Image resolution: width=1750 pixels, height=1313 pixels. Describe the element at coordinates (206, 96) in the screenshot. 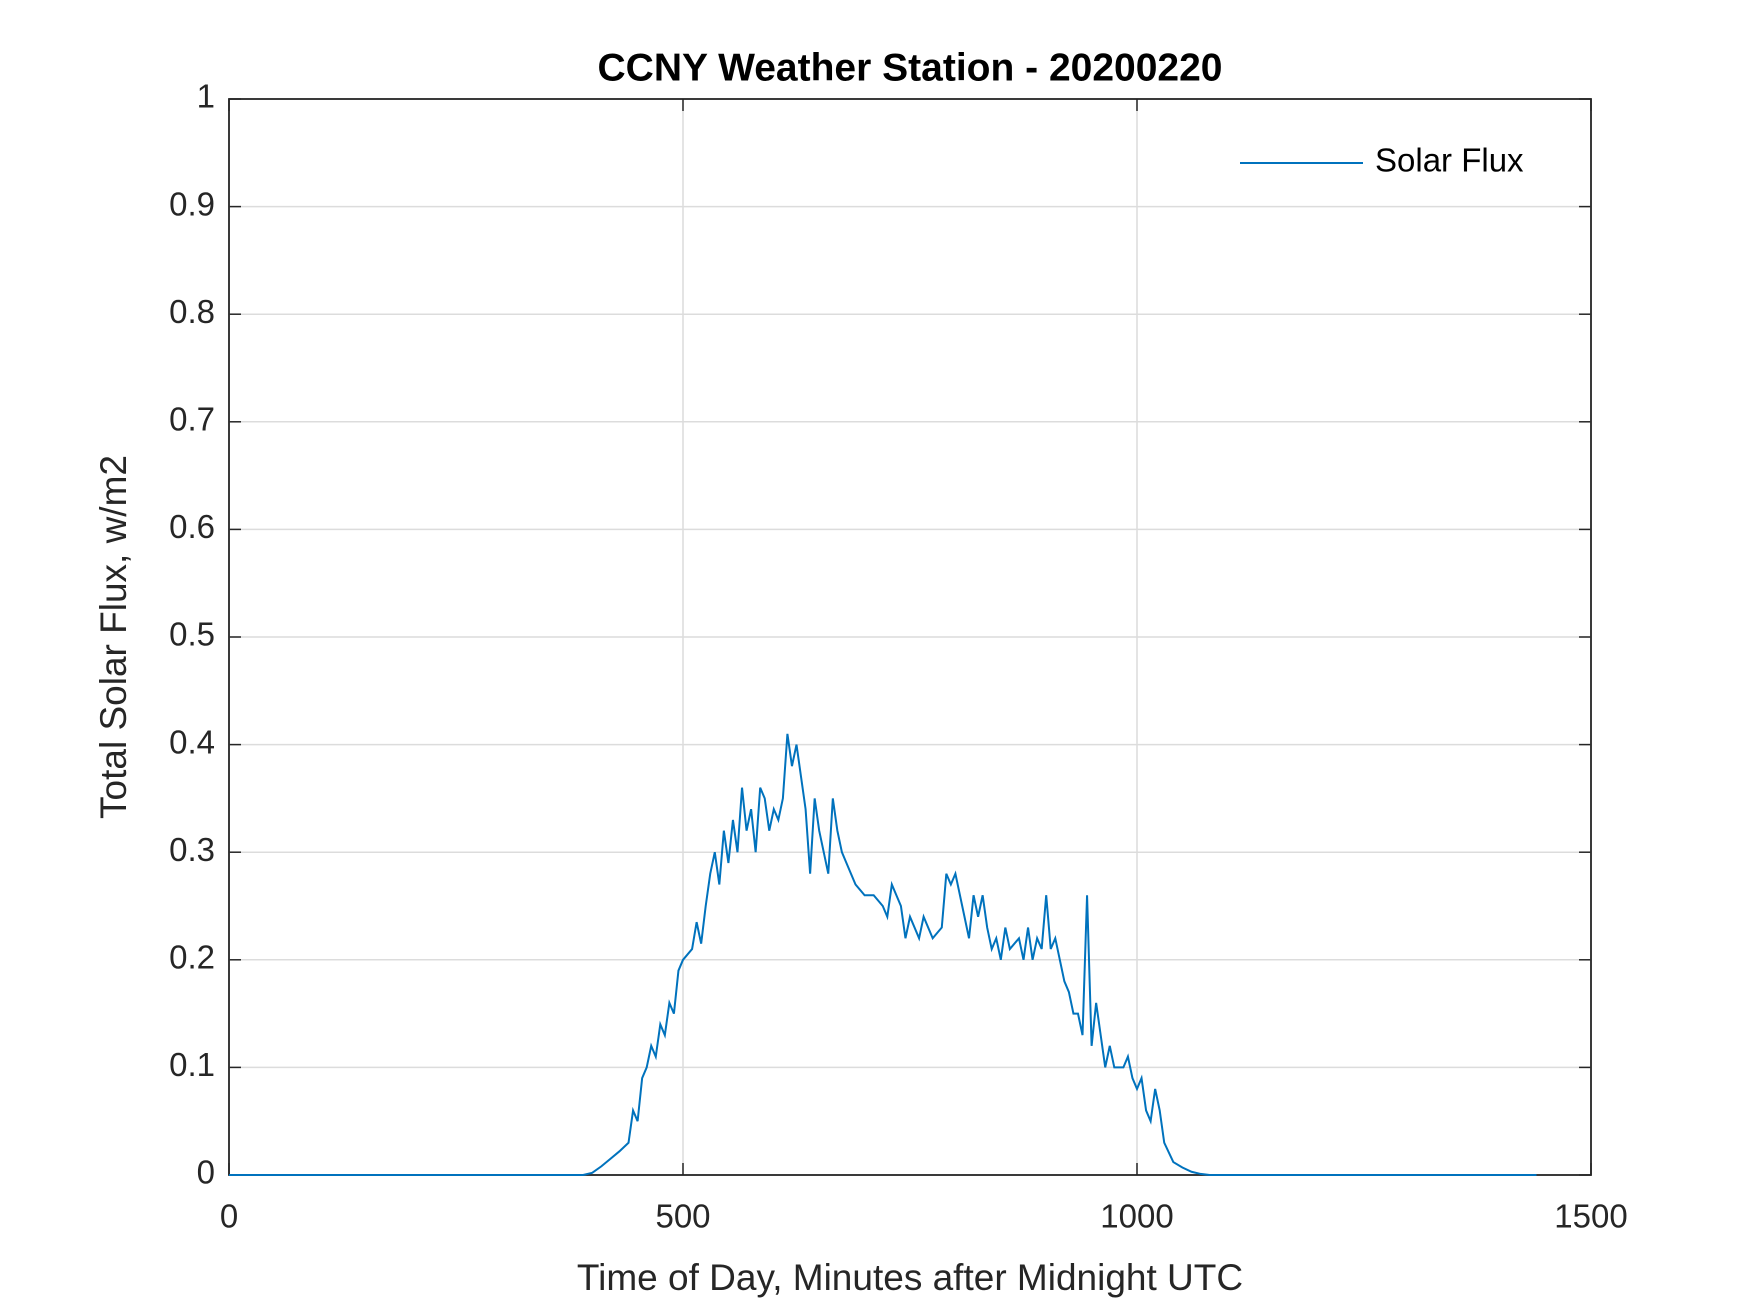

I see `y-tick-label: 1` at that location.